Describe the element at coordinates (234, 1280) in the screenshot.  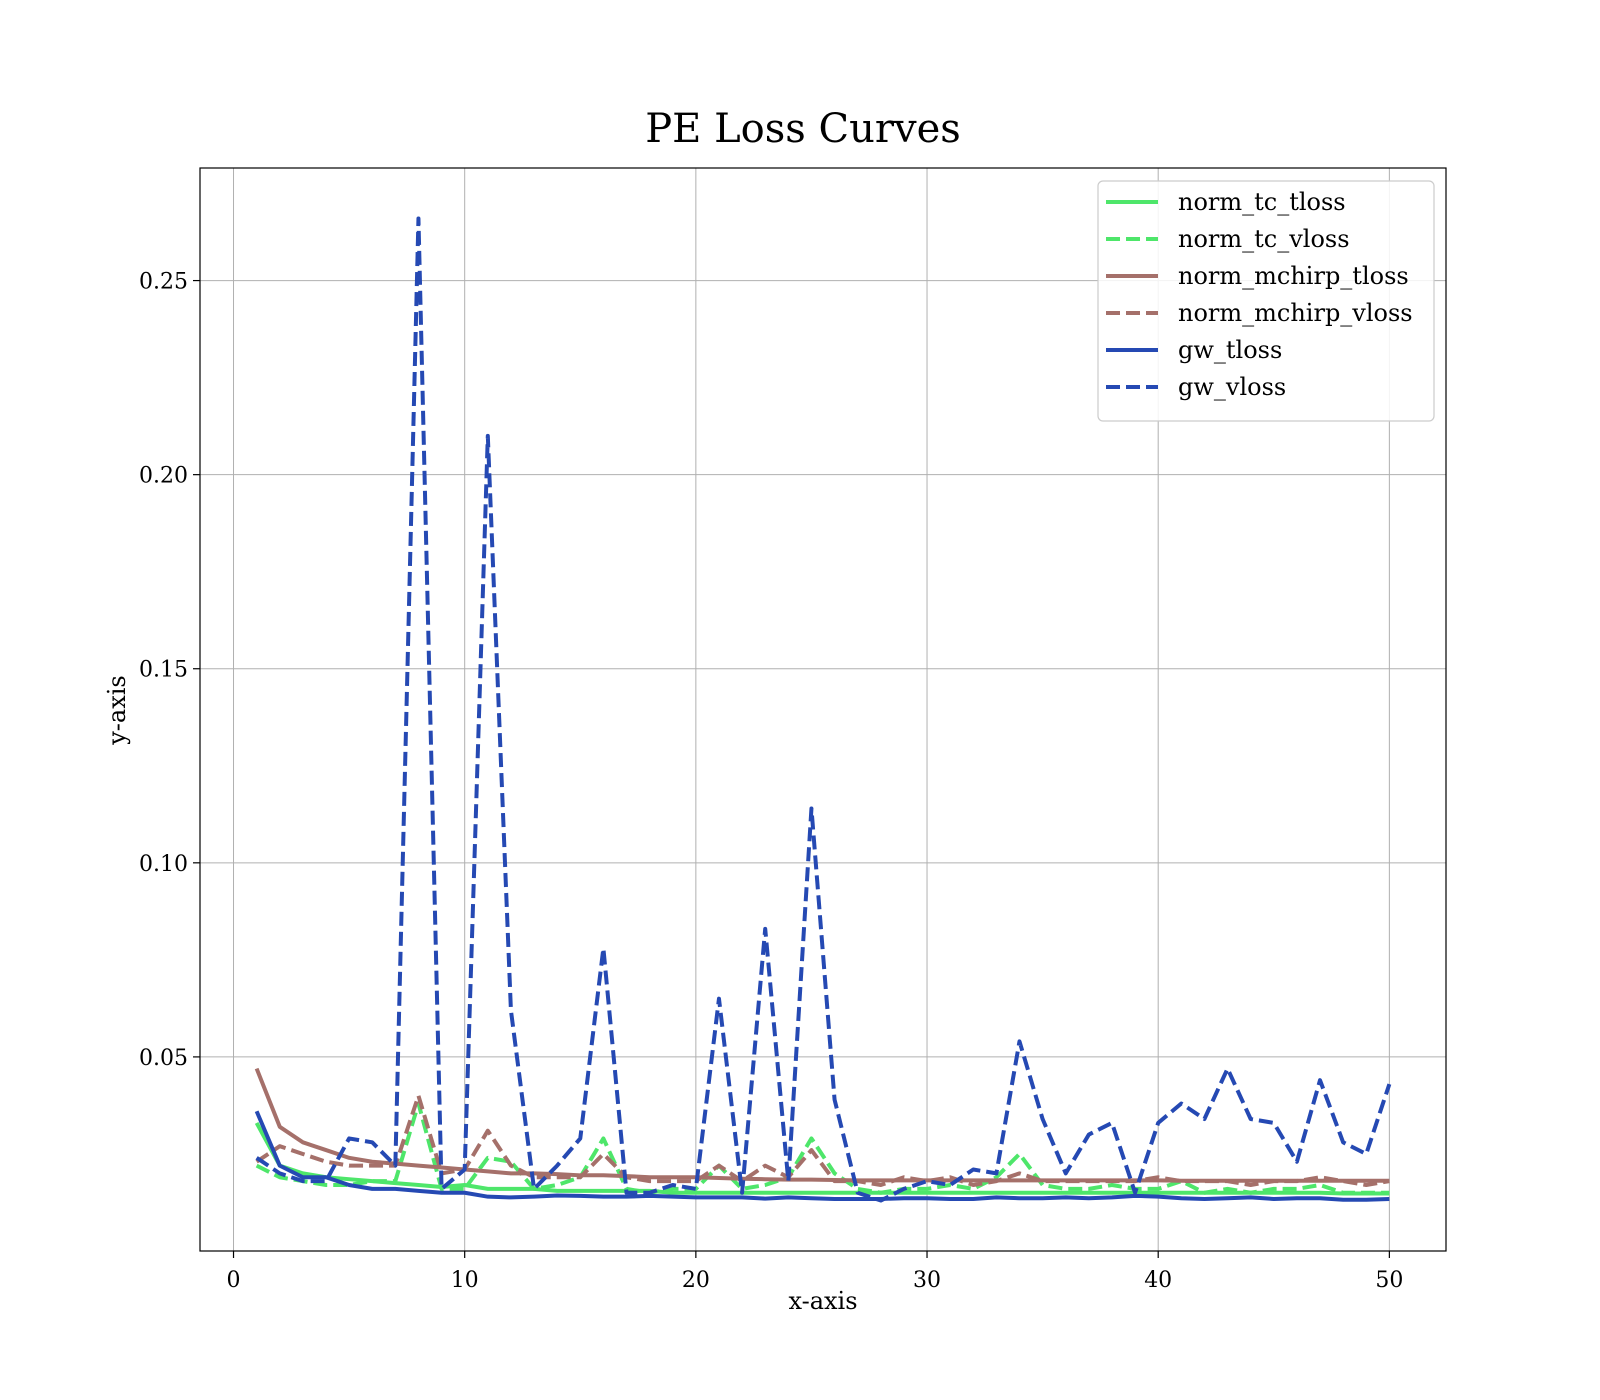
I see `x-tick-label: 0` at that location.